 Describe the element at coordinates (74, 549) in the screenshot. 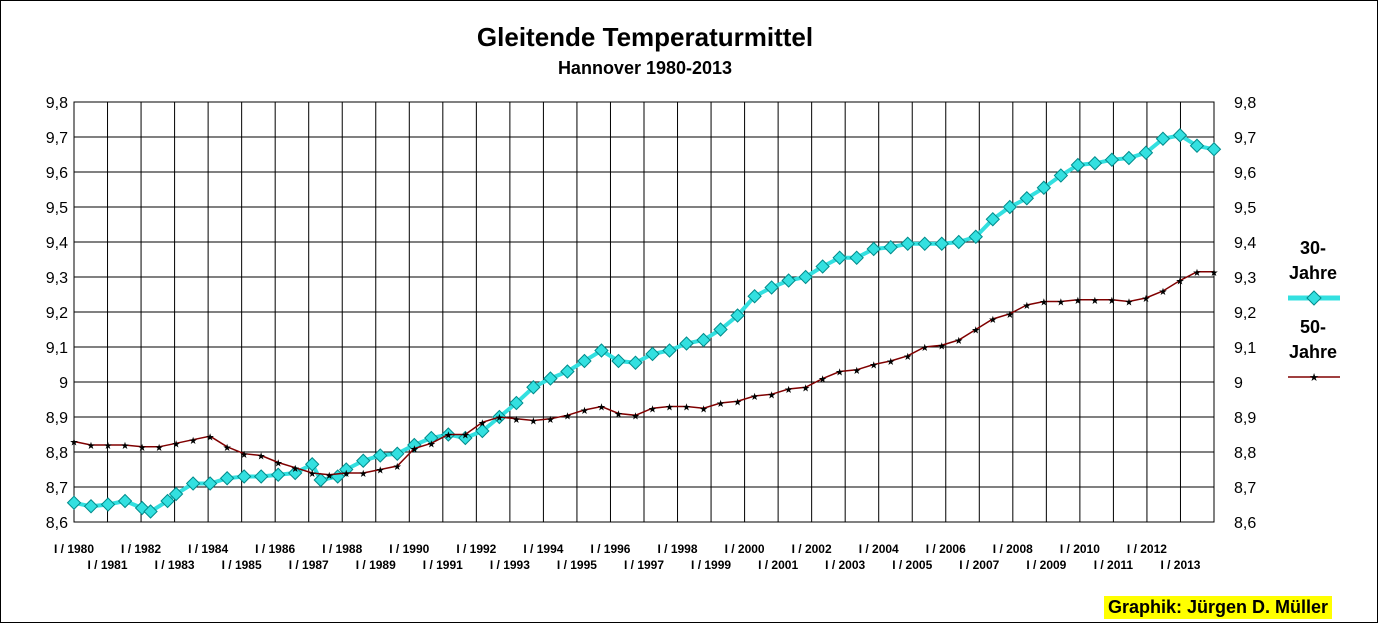

I see `x-tick-label: I / 1980` at that location.